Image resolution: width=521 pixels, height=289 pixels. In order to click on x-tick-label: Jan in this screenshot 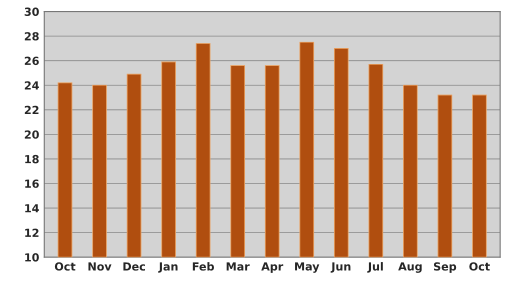, I will do `click(168, 267)`.